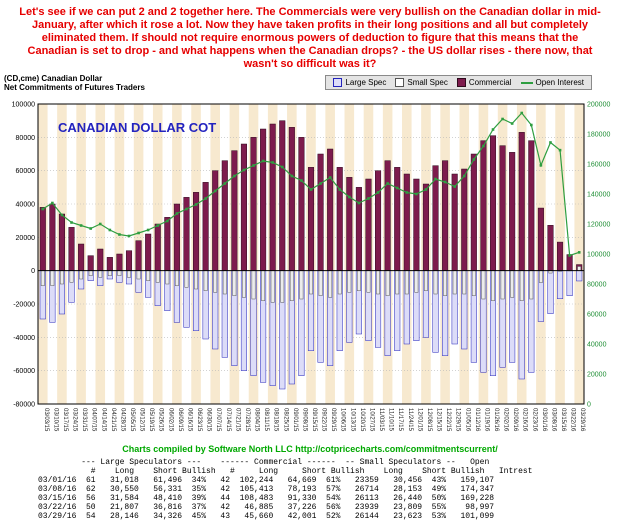 Image resolution: width=620 pixels, height=530 pixels. I want to click on svg-text: 04/14/15, so click(103, 420).